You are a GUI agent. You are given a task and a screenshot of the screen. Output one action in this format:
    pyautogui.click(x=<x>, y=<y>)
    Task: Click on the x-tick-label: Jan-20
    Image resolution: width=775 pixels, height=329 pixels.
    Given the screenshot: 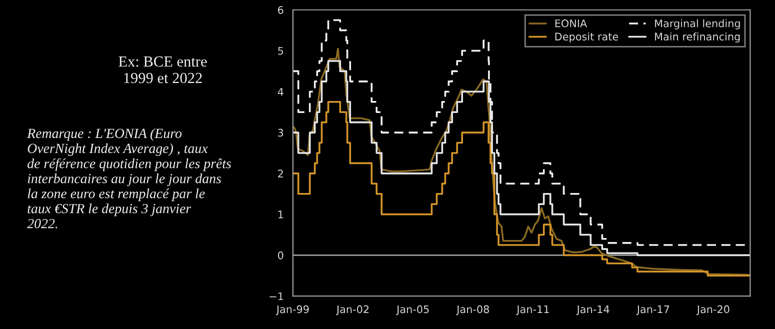 What is the action you would take?
    pyautogui.click(x=713, y=310)
    